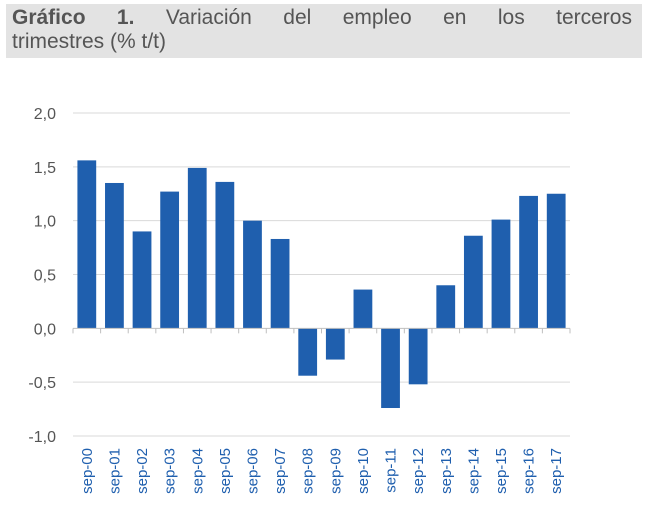 The width and height of the screenshot is (648, 509). I want to click on y-tick-label: 0,0, so click(45, 329).